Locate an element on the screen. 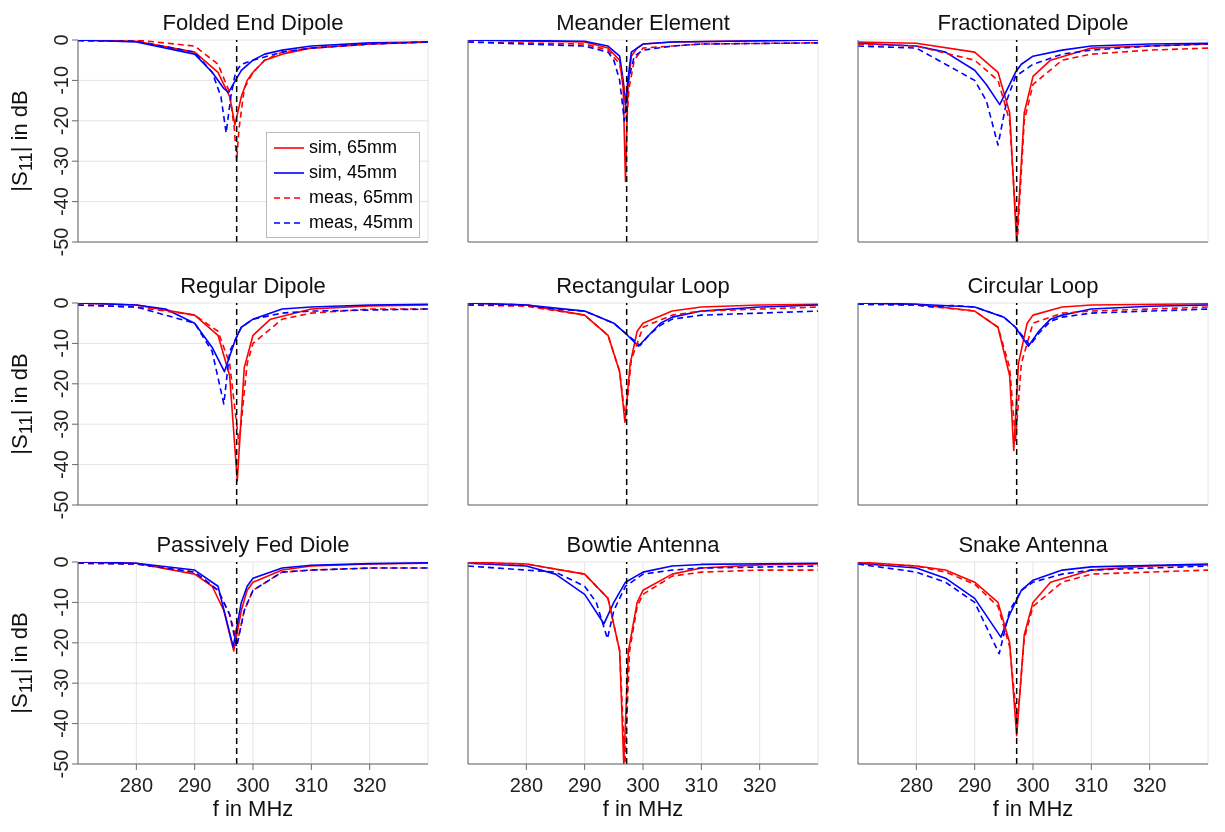  chart-title: Meander Element is located at coordinates (643, 23).